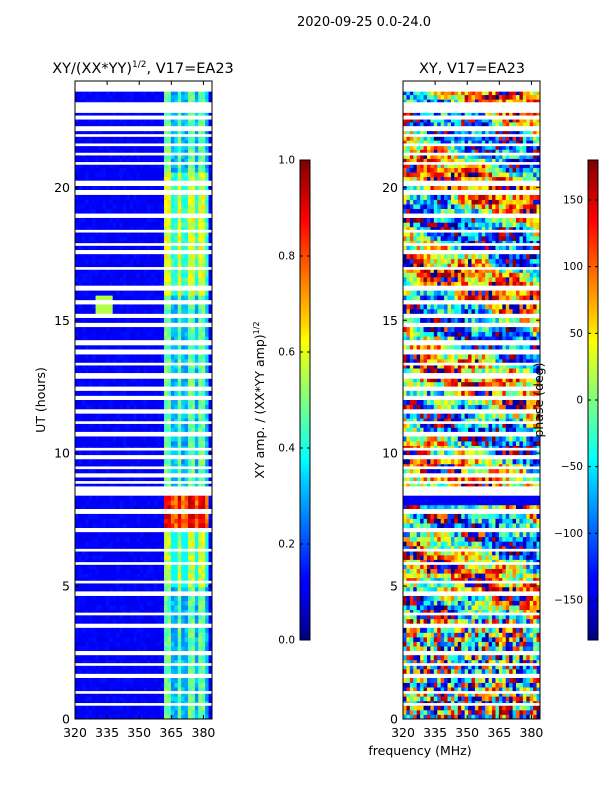 This screenshot has width=600, height=800. I want to click on amplitude-colorbar-ticks: 0.0 0.2 0.4 0.6 0.8 1.0, so click(294, 401).